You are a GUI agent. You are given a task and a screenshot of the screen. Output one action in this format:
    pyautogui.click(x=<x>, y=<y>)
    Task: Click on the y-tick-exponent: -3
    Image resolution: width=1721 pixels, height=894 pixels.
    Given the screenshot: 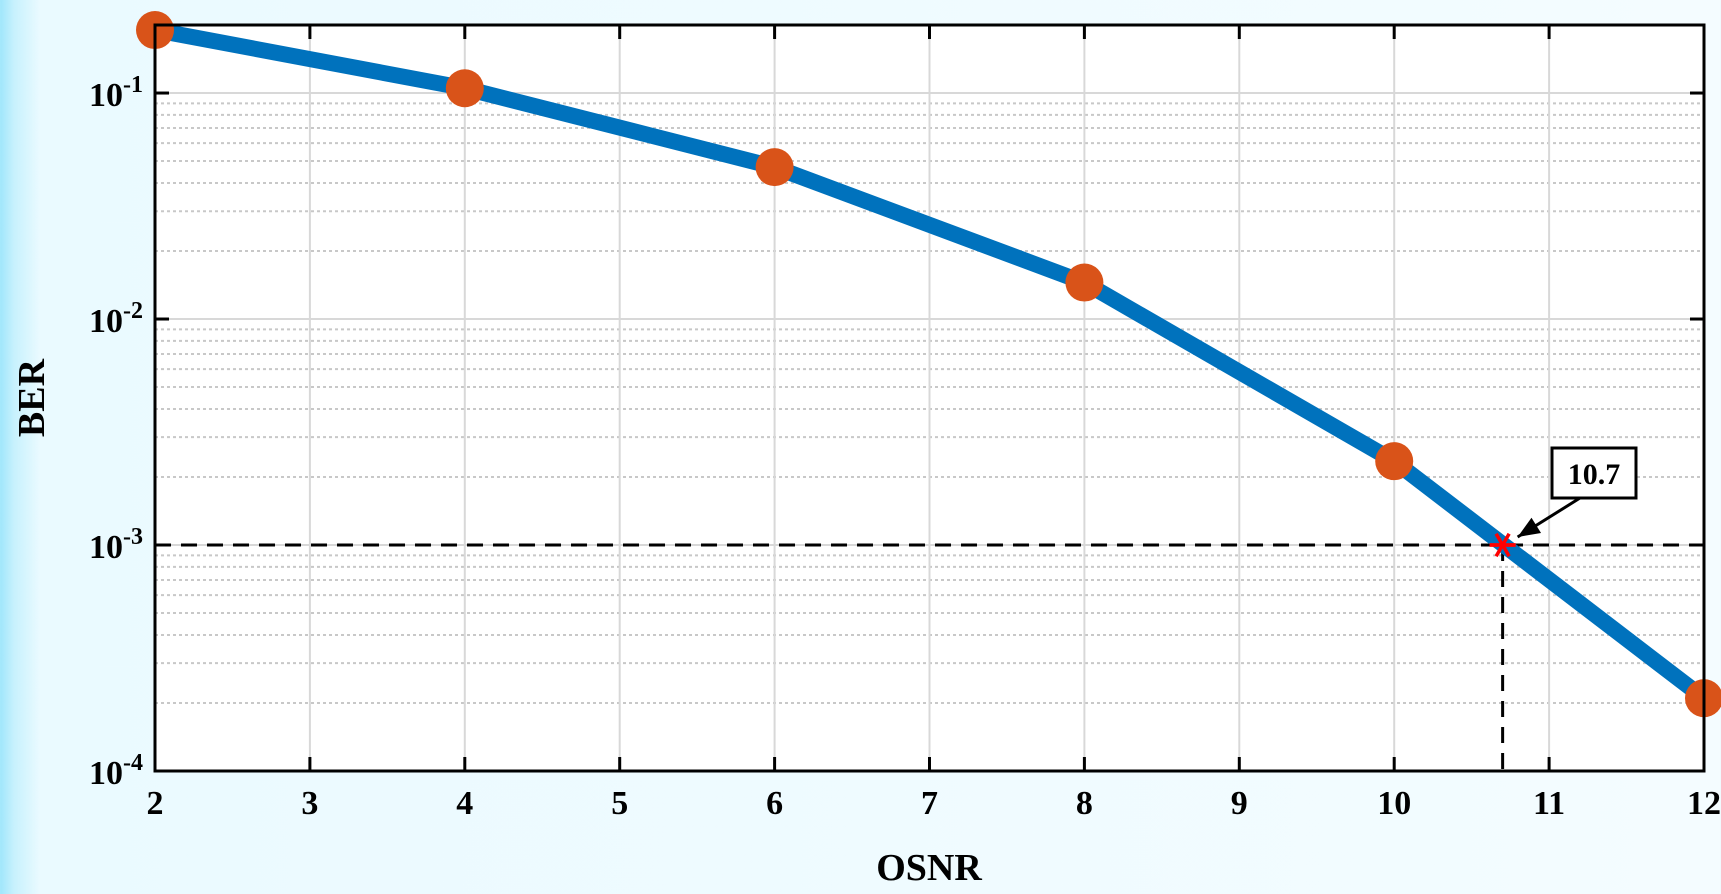 What is the action you would take?
    pyautogui.click(x=133, y=537)
    